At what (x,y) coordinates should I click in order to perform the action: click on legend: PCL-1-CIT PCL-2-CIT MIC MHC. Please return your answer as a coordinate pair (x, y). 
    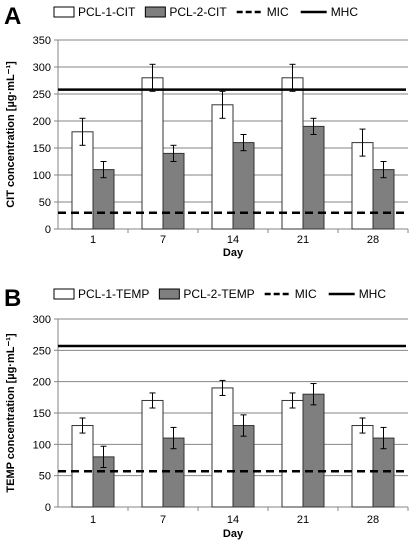
    Looking at the image, I should click on (206, 12).